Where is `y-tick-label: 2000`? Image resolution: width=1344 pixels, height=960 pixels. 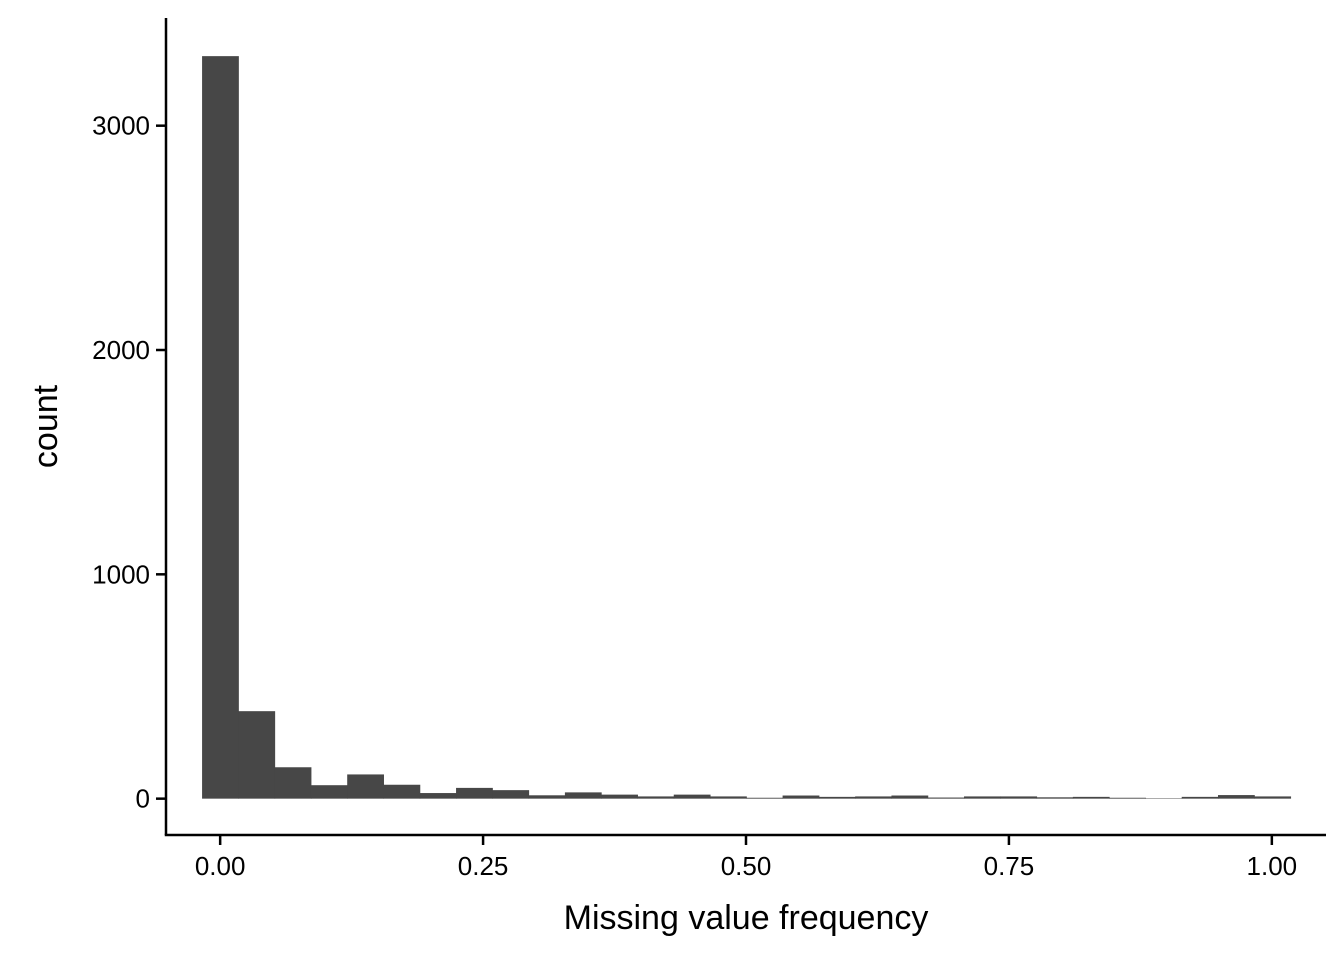
y-tick-label: 2000 is located at coordinates (121, 350).